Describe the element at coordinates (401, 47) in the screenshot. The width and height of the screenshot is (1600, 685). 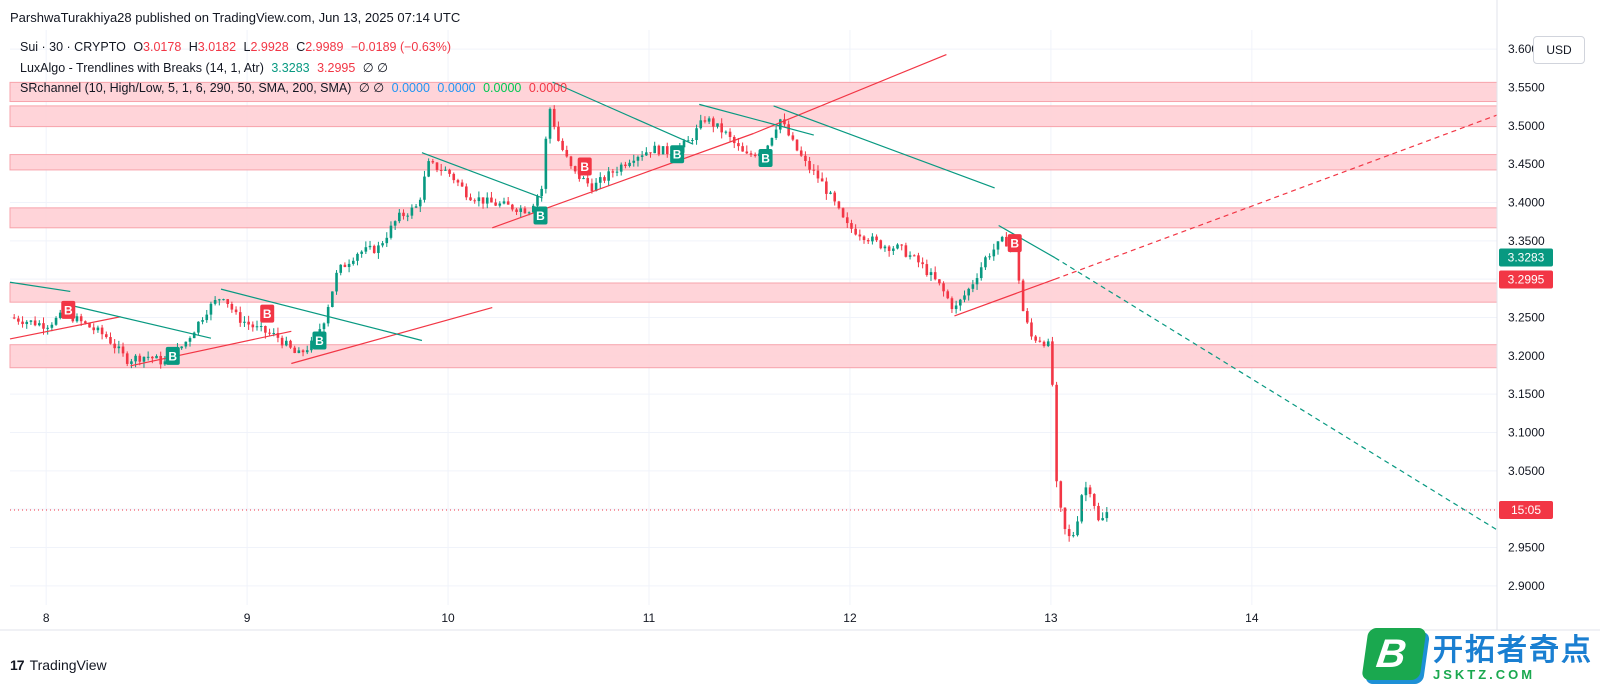
I see `change-value: −0.0189 (−0.63%)` at that location.